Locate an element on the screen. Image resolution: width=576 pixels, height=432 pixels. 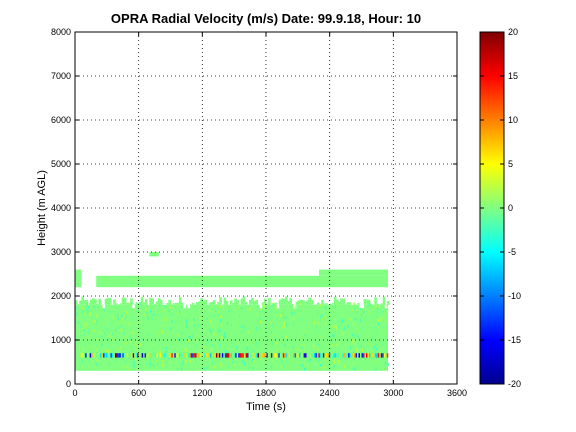
colorbar-tick-label: 5 is located at coordinates (510, 164).